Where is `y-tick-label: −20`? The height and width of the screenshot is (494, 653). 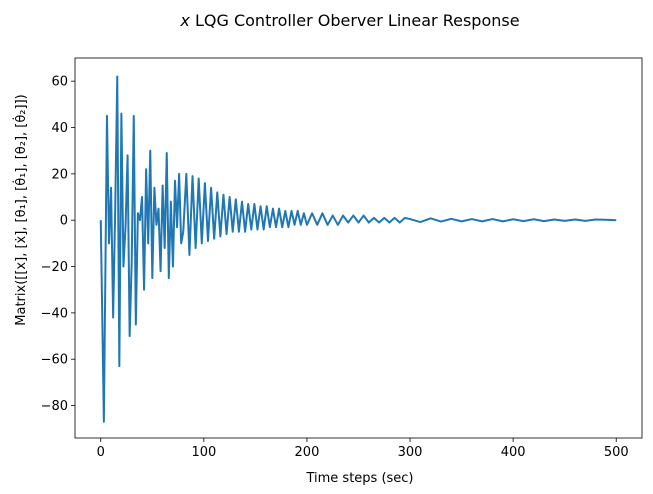 y-tick-label: −20 is located at coordinates (54, 267).